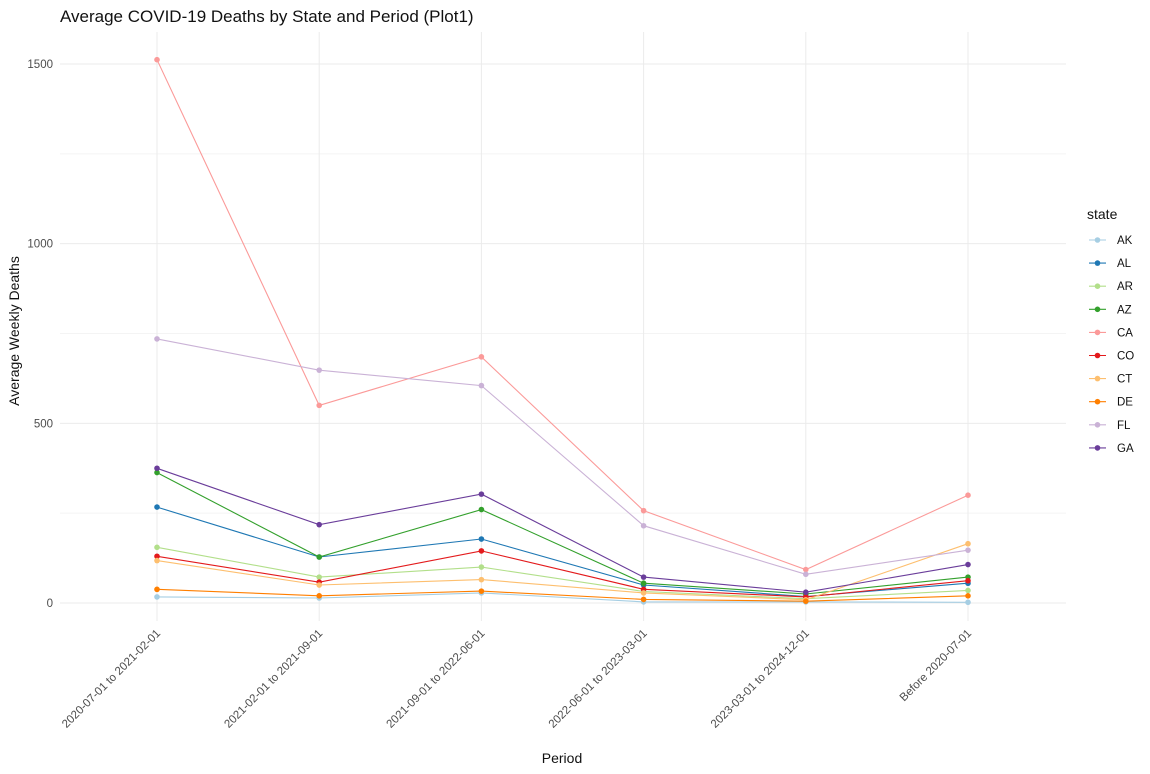  What do you see at coordinates (1111, 357) in the screenshot?
I see `legend-item-co: CO` at bounding box center [1111, 357].